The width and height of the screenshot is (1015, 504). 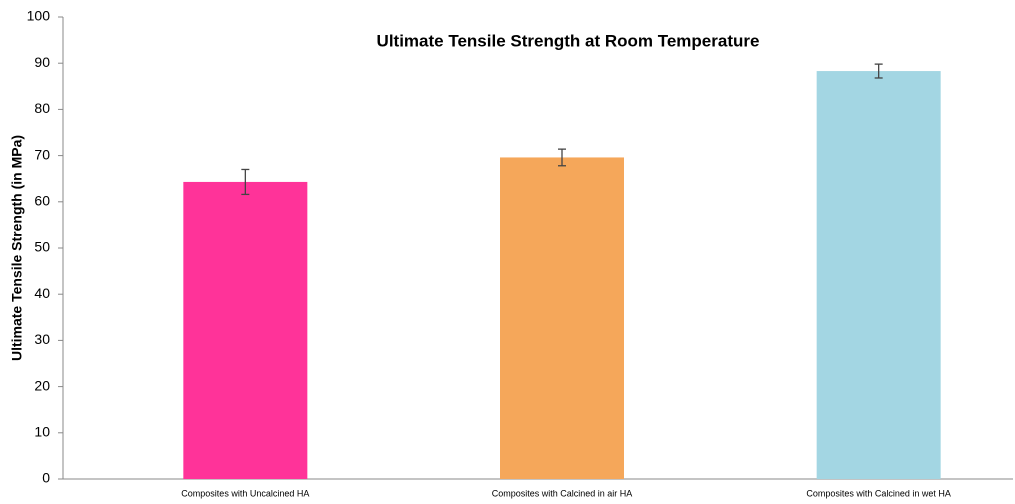 What do you see at coordinates (245, 493) in the screenshot?
I see `x-tick-label: Composites with Uncalcined HA` at bounding box center [245, 493].